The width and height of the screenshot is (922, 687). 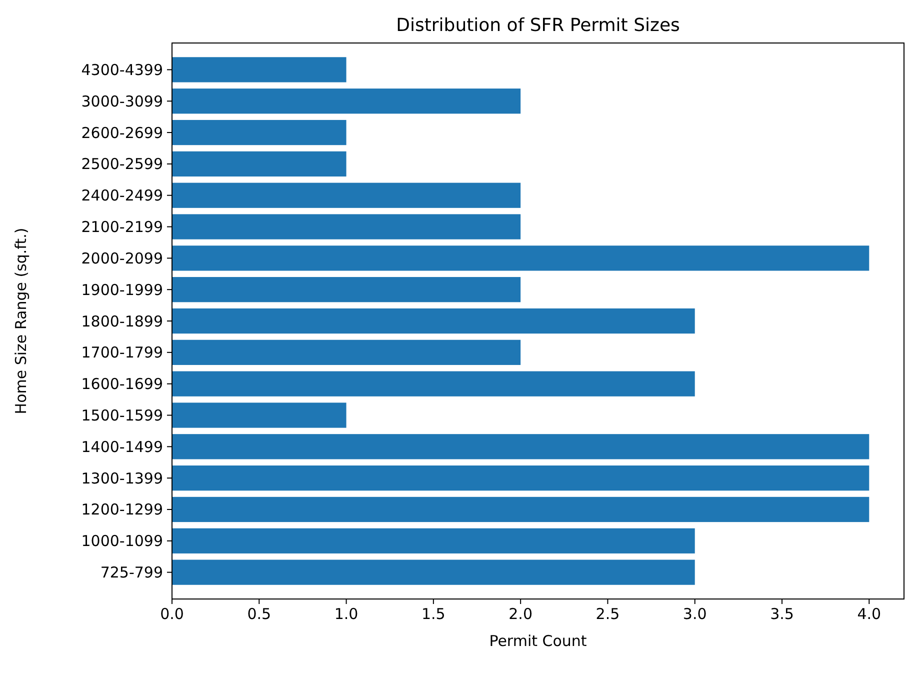 I want to click on chart-title: Distribution of SFR Permit Sizes, so click(x=538, y=25).